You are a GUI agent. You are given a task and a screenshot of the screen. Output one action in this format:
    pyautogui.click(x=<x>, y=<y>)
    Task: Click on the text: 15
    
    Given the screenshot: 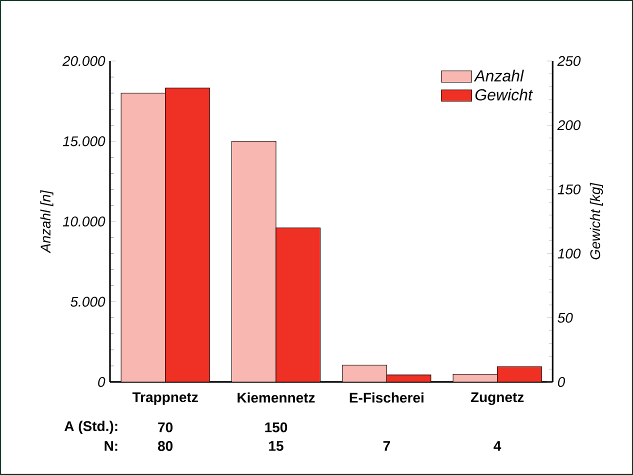 What is the action you would take?
    pyautogui.click(x=276, y=446)
    